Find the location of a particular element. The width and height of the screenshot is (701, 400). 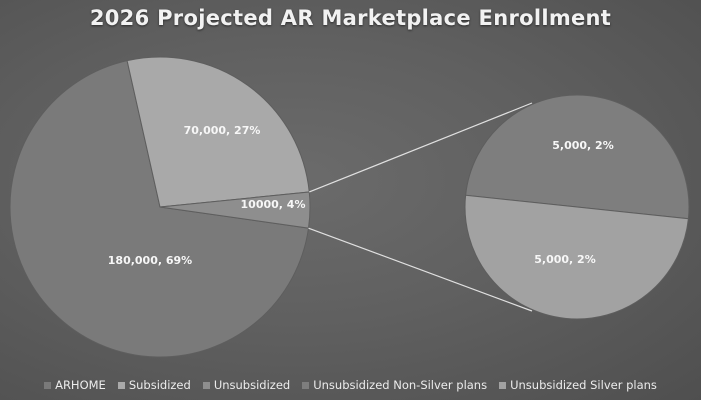

legend-item-unsubsidized-silver-plans: Unsubsidized Silver plans is located at coordinates (578, 385).